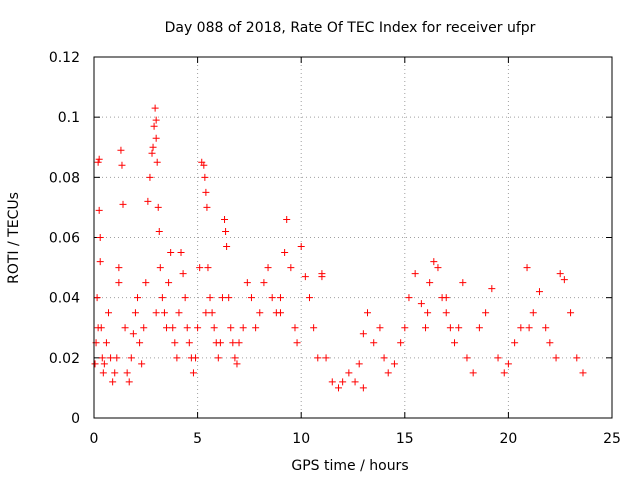 The height and width of the screenshot is (480, 640). Describe the element at coordinates (301, 439) in the screenshot. I see `x-tick-label: 10` at that location.